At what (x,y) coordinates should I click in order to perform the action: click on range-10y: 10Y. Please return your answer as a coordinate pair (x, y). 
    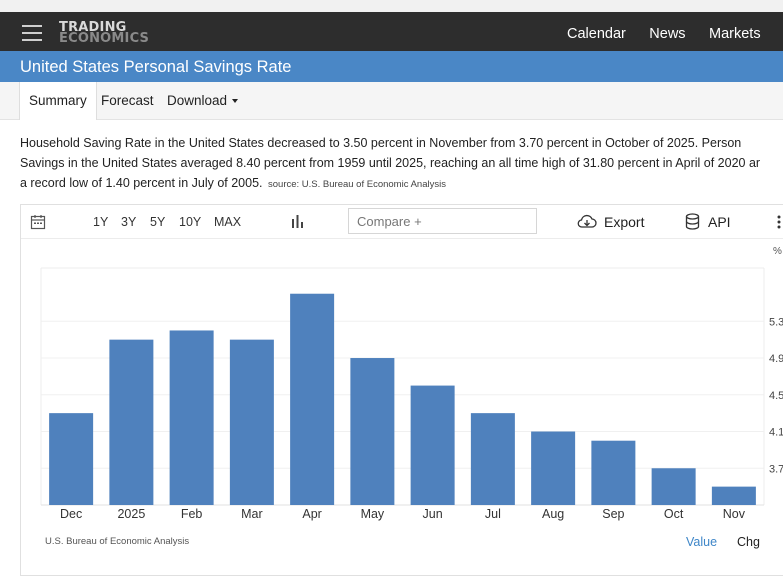
    Looking at the image, I should click on (190, 222).